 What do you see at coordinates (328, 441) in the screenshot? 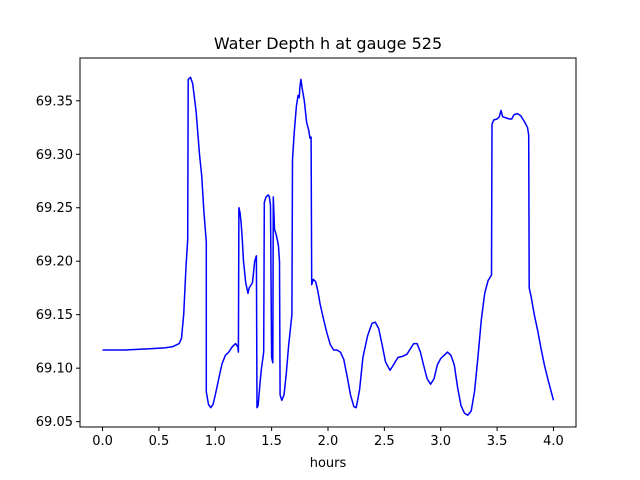
I see `x-tick-label: 2.0` at bounding box center [328, 441].